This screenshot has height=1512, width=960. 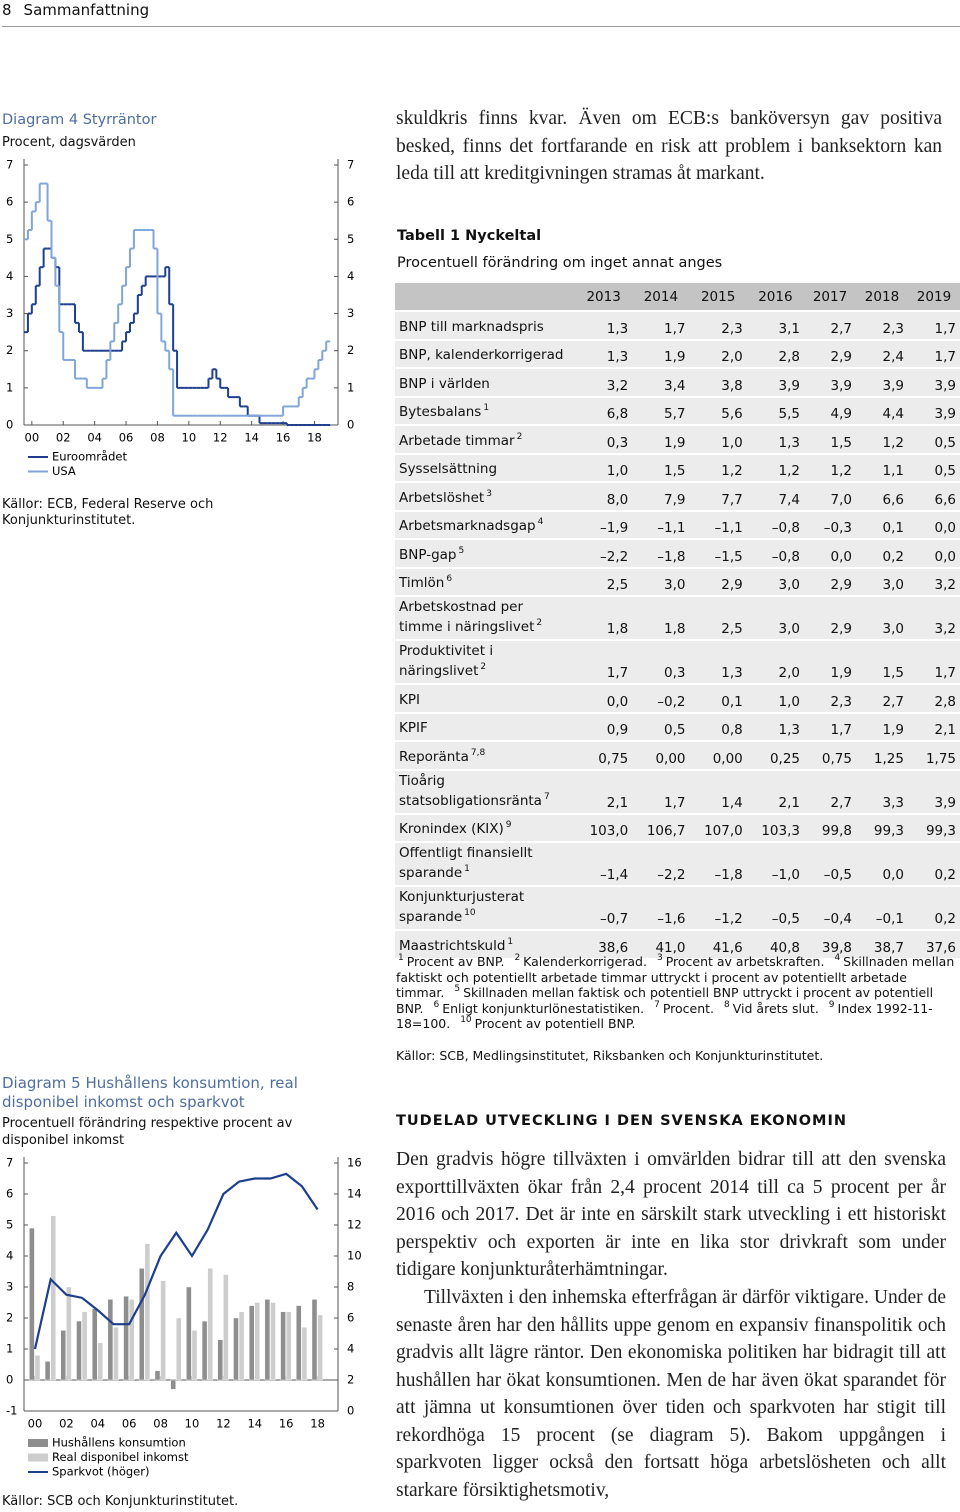 What do you see at coordinates (775, 411) in the screenshot?
I see `value-cell: 5,5` at bounding box center [775, 411].